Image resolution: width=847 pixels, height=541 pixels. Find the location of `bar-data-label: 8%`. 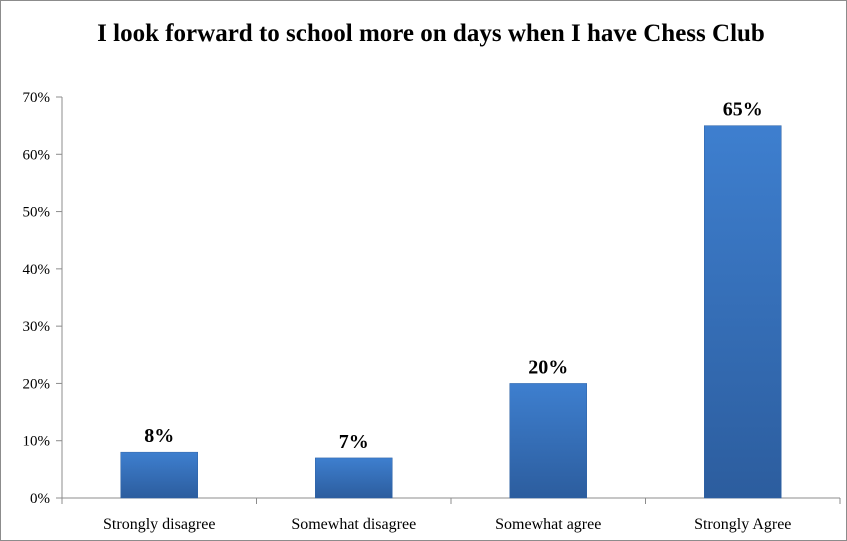

bar-data-label: 8% is located at coordinates (159, 436).